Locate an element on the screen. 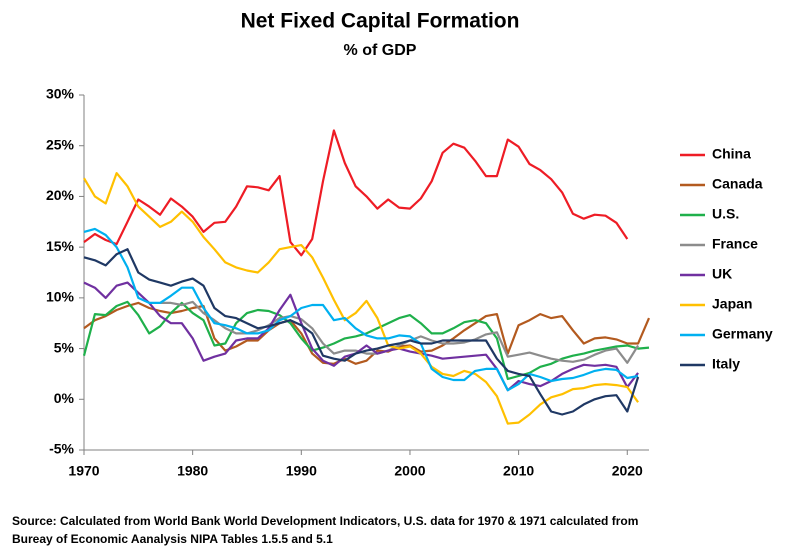  legend-label: Japan is located at coordinates (732, 304).